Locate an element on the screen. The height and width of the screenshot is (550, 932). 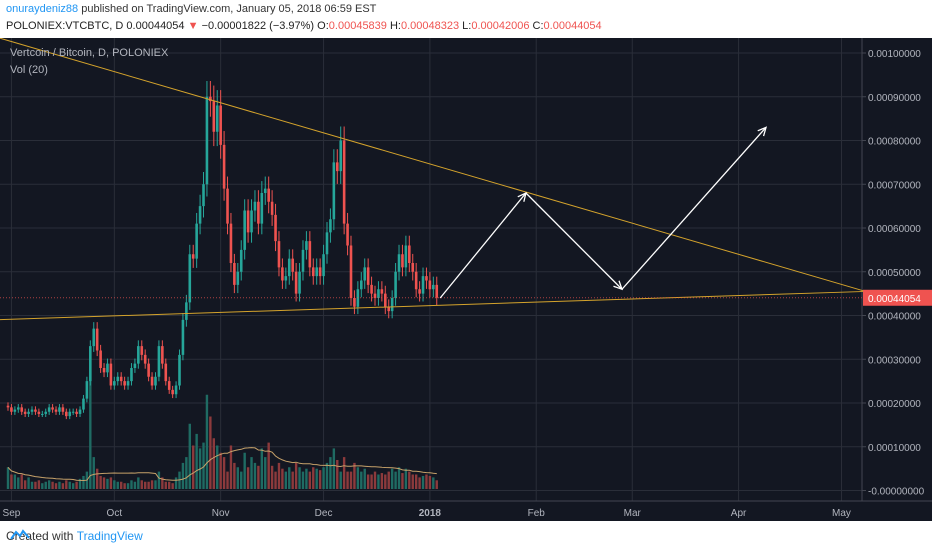
price-tick-label: 0.00040000 is located at coordinates (894, 317).